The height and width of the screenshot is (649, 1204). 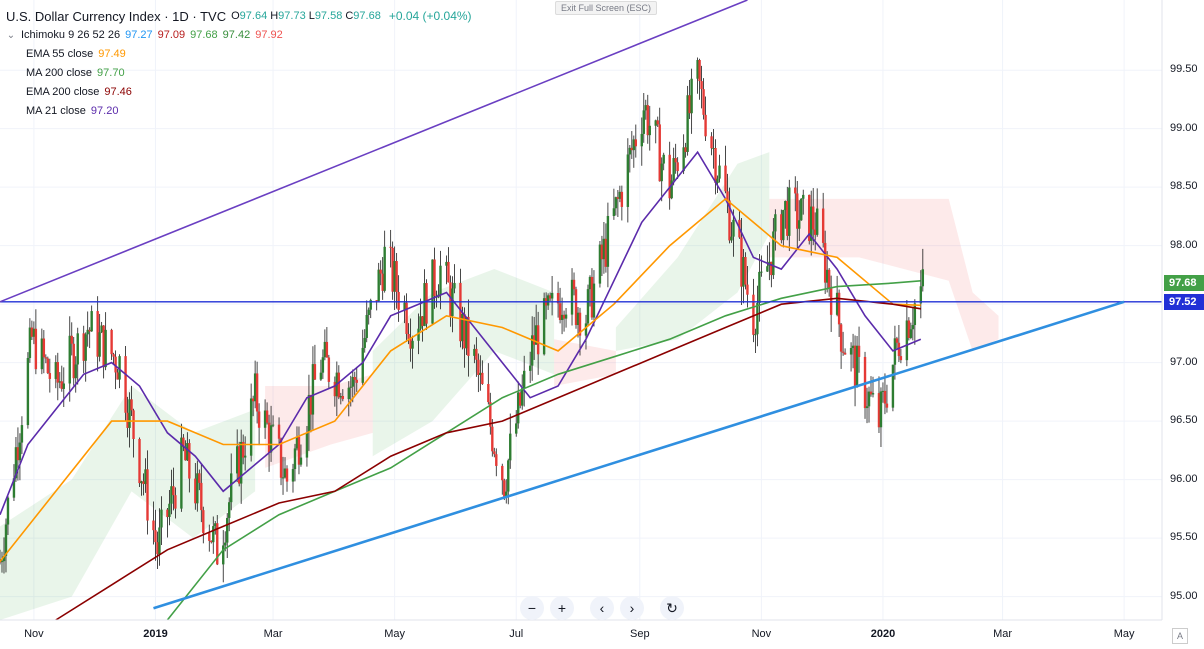 I want to click on reset-chart-button: ↻, so click(x=672, y=608).